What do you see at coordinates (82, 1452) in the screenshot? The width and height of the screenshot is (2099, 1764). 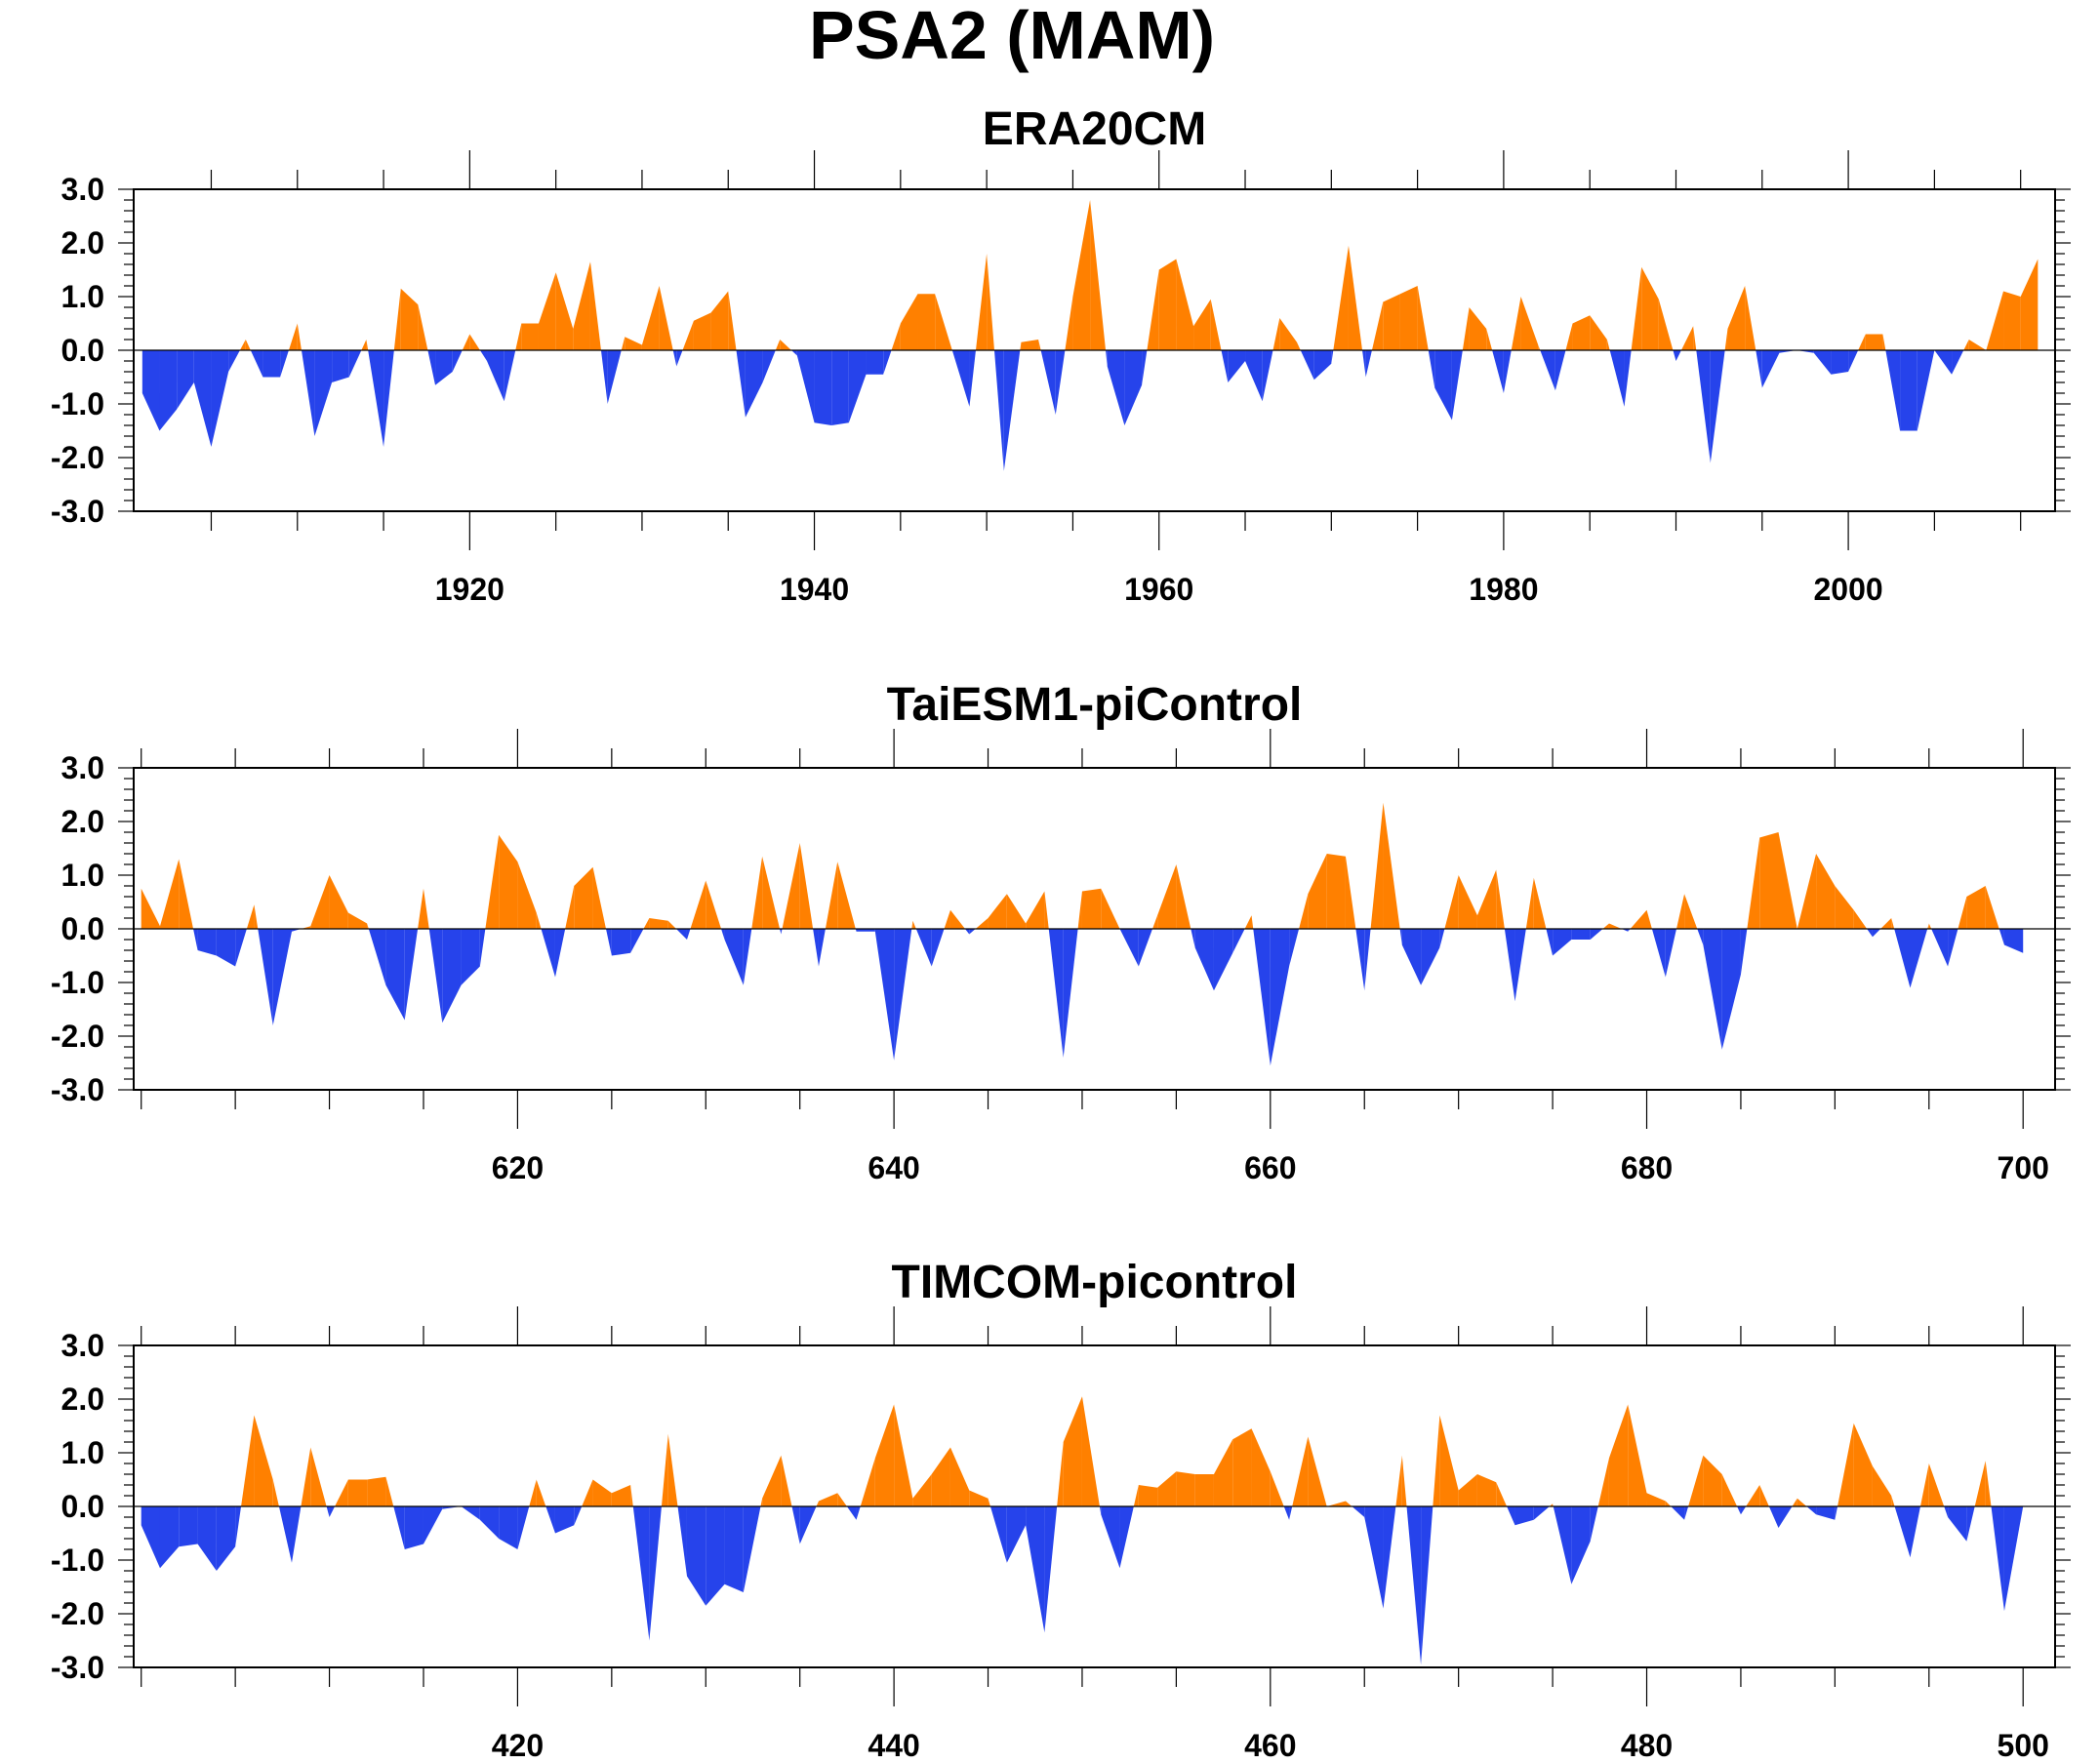 I see `y-tick-label: 1.0` at bounding box center [82, 1452].